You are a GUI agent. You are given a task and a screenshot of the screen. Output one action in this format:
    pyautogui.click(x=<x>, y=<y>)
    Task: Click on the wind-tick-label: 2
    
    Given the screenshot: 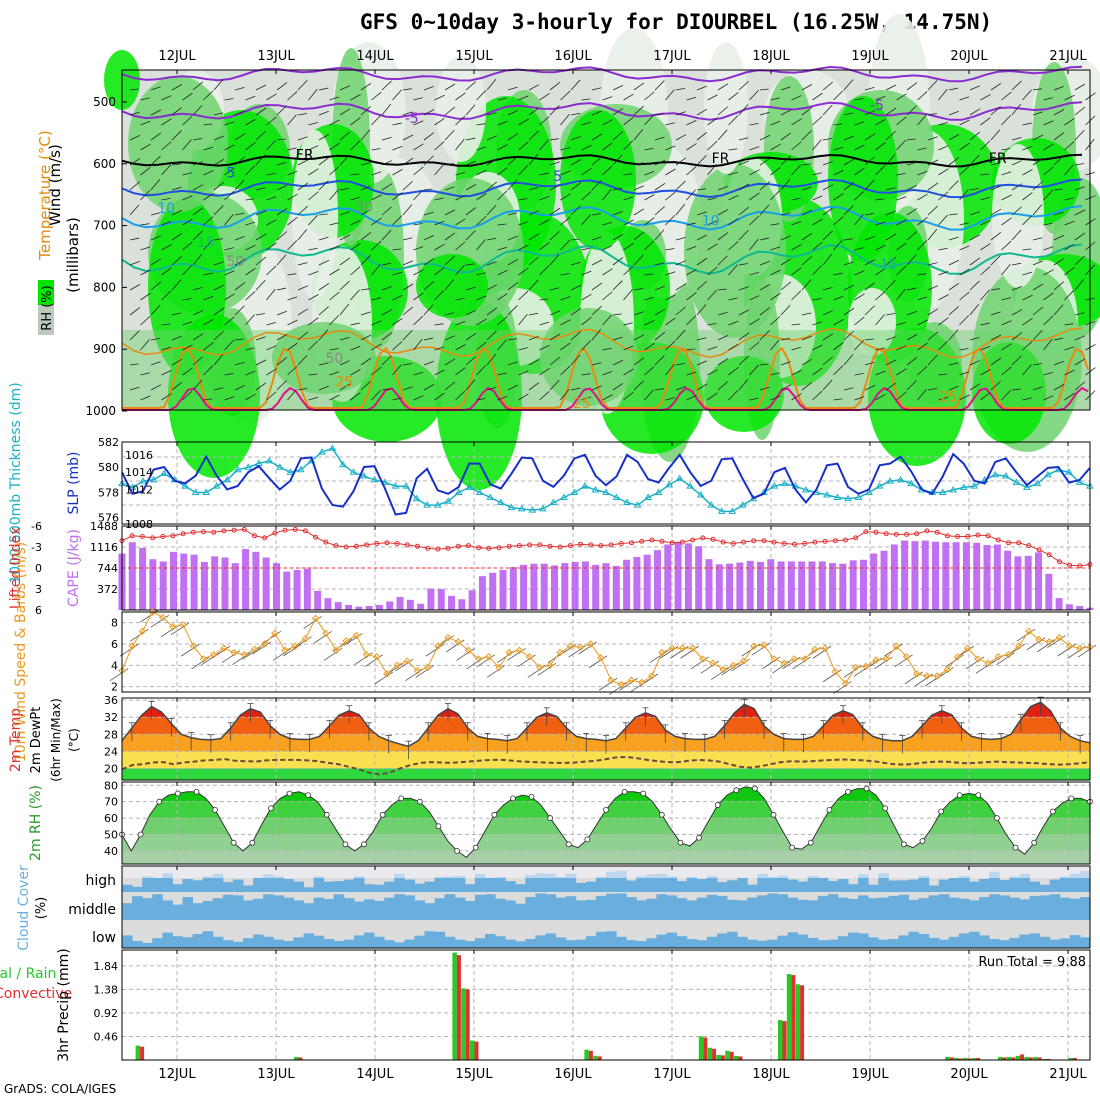 What is the action you would take?
    pyautogui.click(x=114, y=687)
    